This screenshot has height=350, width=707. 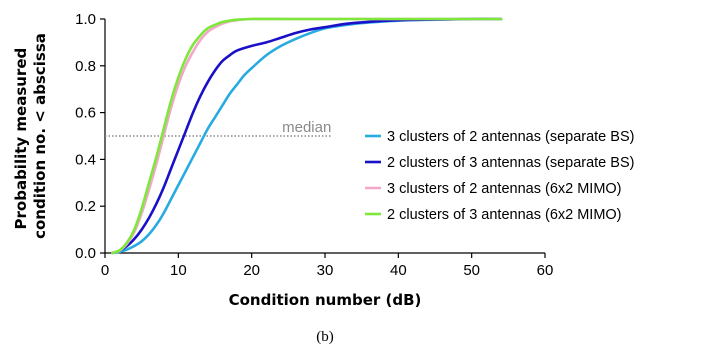 I want to click on figure-caption: (b), so click(x=325, y=337).